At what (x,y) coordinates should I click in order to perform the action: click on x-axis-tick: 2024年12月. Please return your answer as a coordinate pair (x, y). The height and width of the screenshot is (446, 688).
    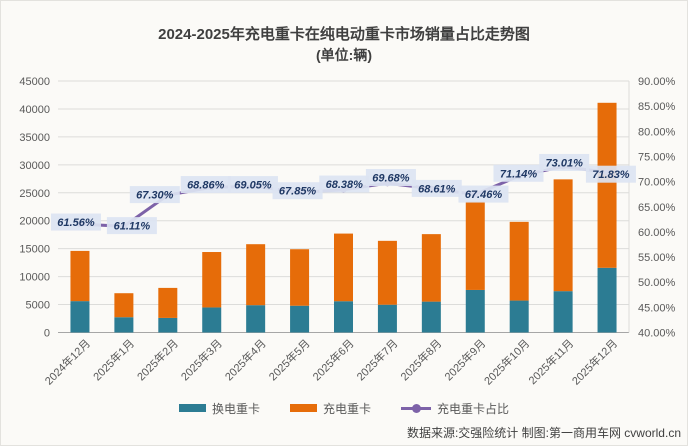
    Looking at the image, I should click on (67, 361).